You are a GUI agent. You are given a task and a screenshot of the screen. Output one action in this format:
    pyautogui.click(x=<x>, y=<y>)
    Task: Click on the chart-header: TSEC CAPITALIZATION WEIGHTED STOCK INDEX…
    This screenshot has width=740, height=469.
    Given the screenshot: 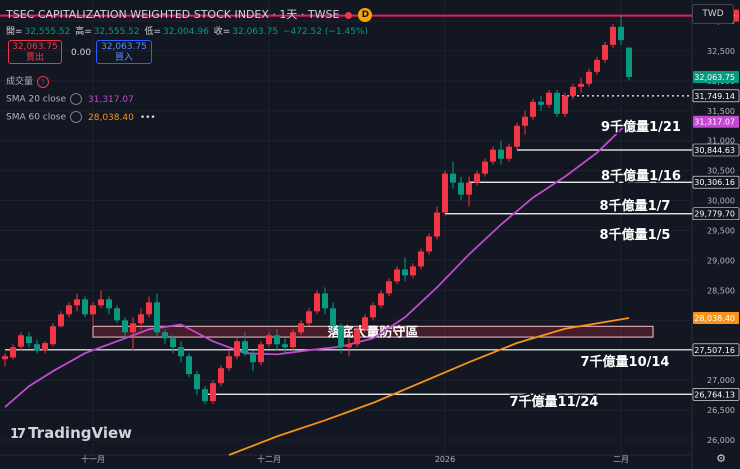 What is the action you would take?
    pyautogui.click(x=189, y=14)
    